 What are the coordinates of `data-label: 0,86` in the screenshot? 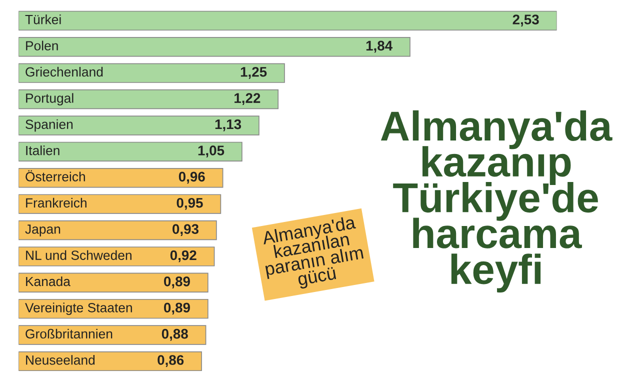 It's located at (171, 361).